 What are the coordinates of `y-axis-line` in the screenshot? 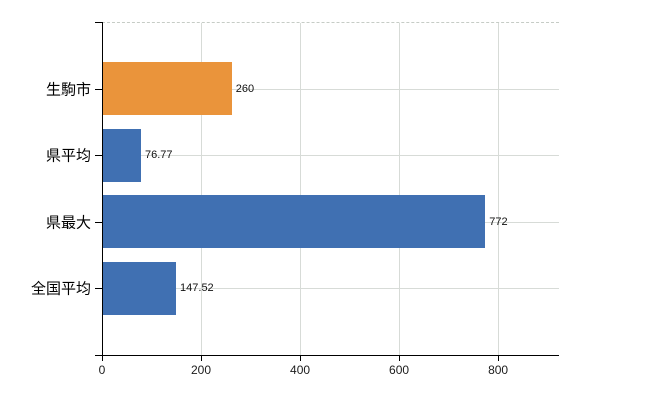 It's located at (102, 189).